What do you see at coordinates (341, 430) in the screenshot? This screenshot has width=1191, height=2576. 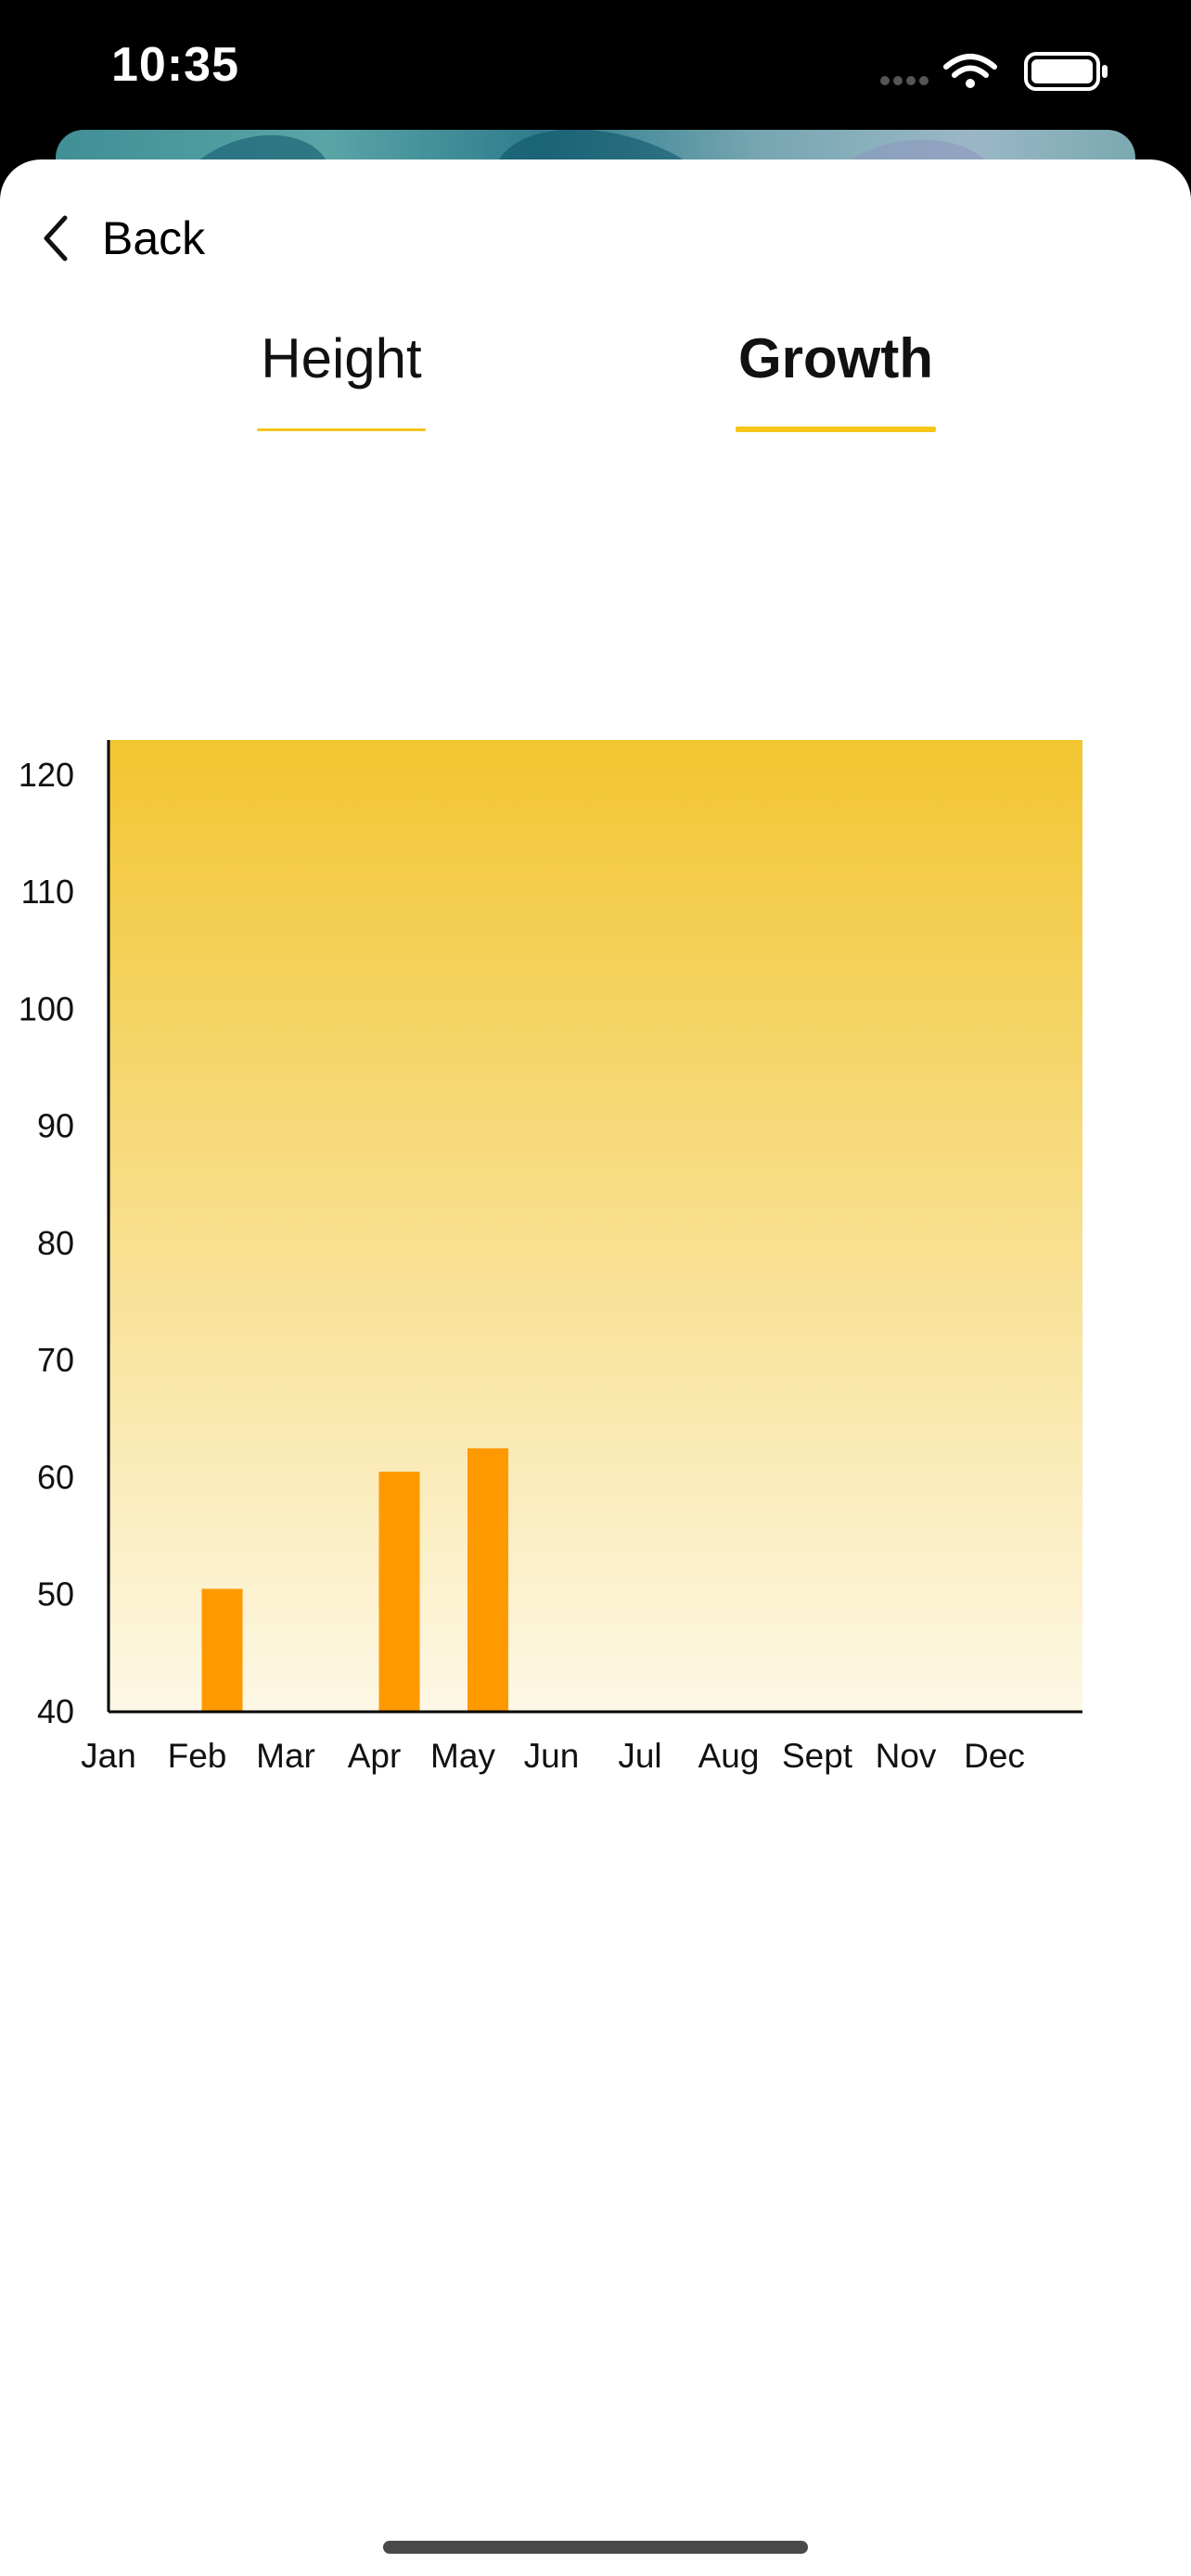 I see `tab-height-underline` at bounding box center [341, 430].